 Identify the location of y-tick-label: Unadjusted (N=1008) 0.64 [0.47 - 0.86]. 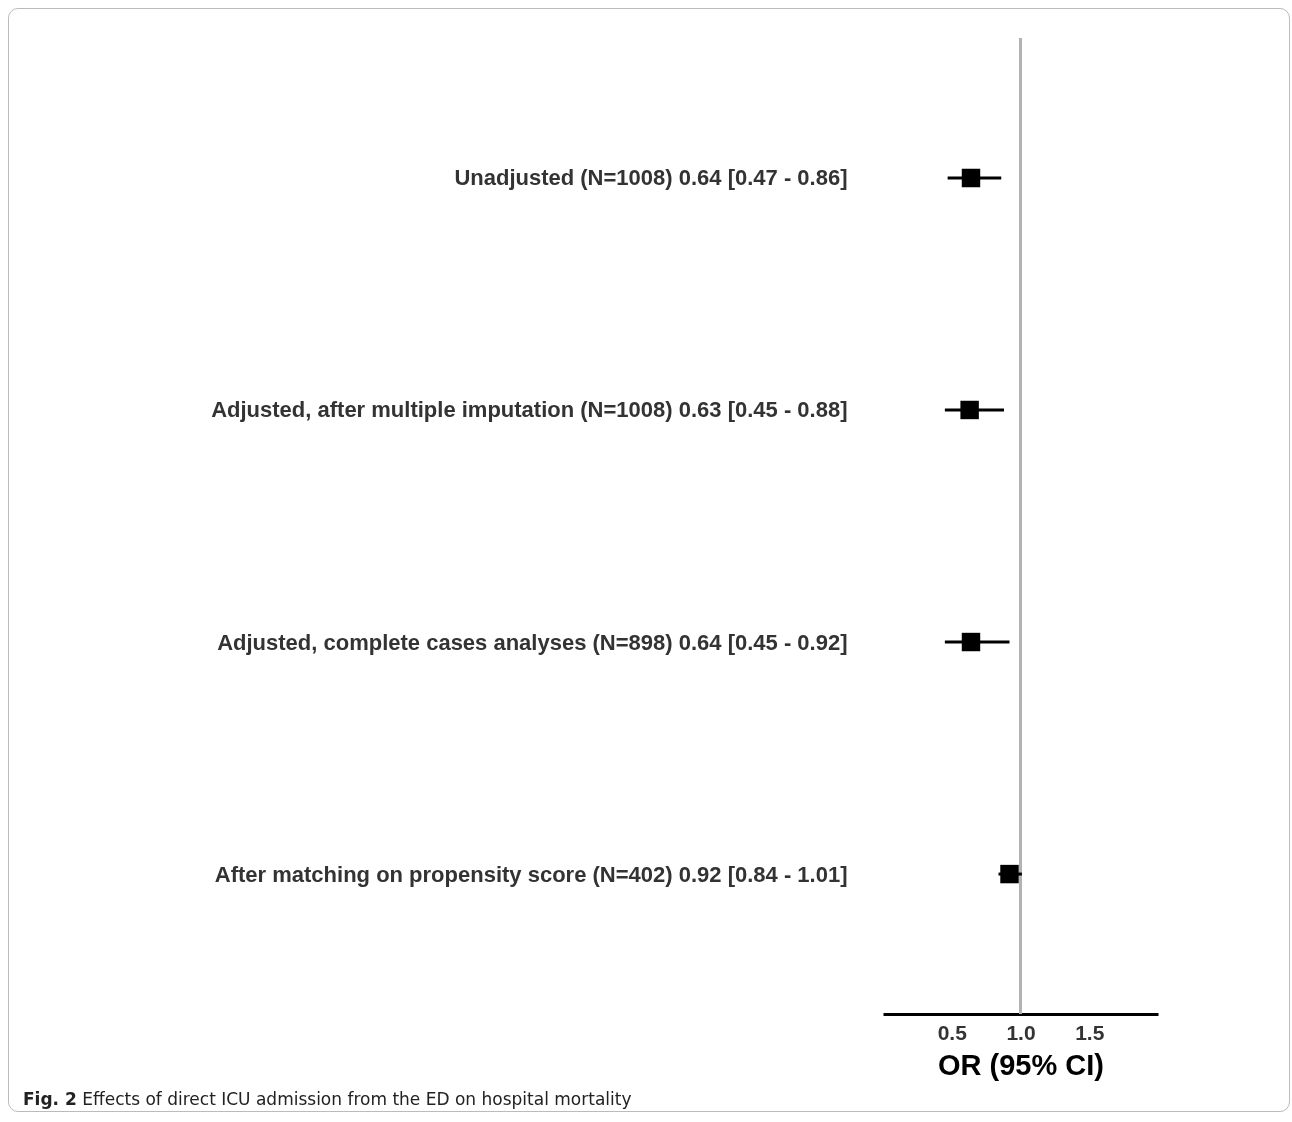
(651, 178).